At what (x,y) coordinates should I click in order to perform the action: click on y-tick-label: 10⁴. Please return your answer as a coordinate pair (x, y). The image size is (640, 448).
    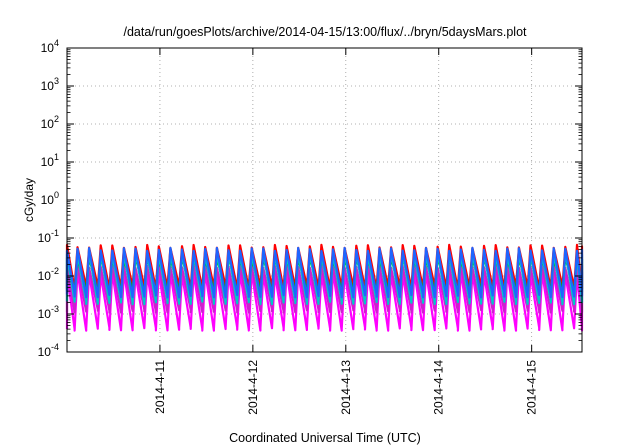
    Looking at the image, I should click on (50, 46).